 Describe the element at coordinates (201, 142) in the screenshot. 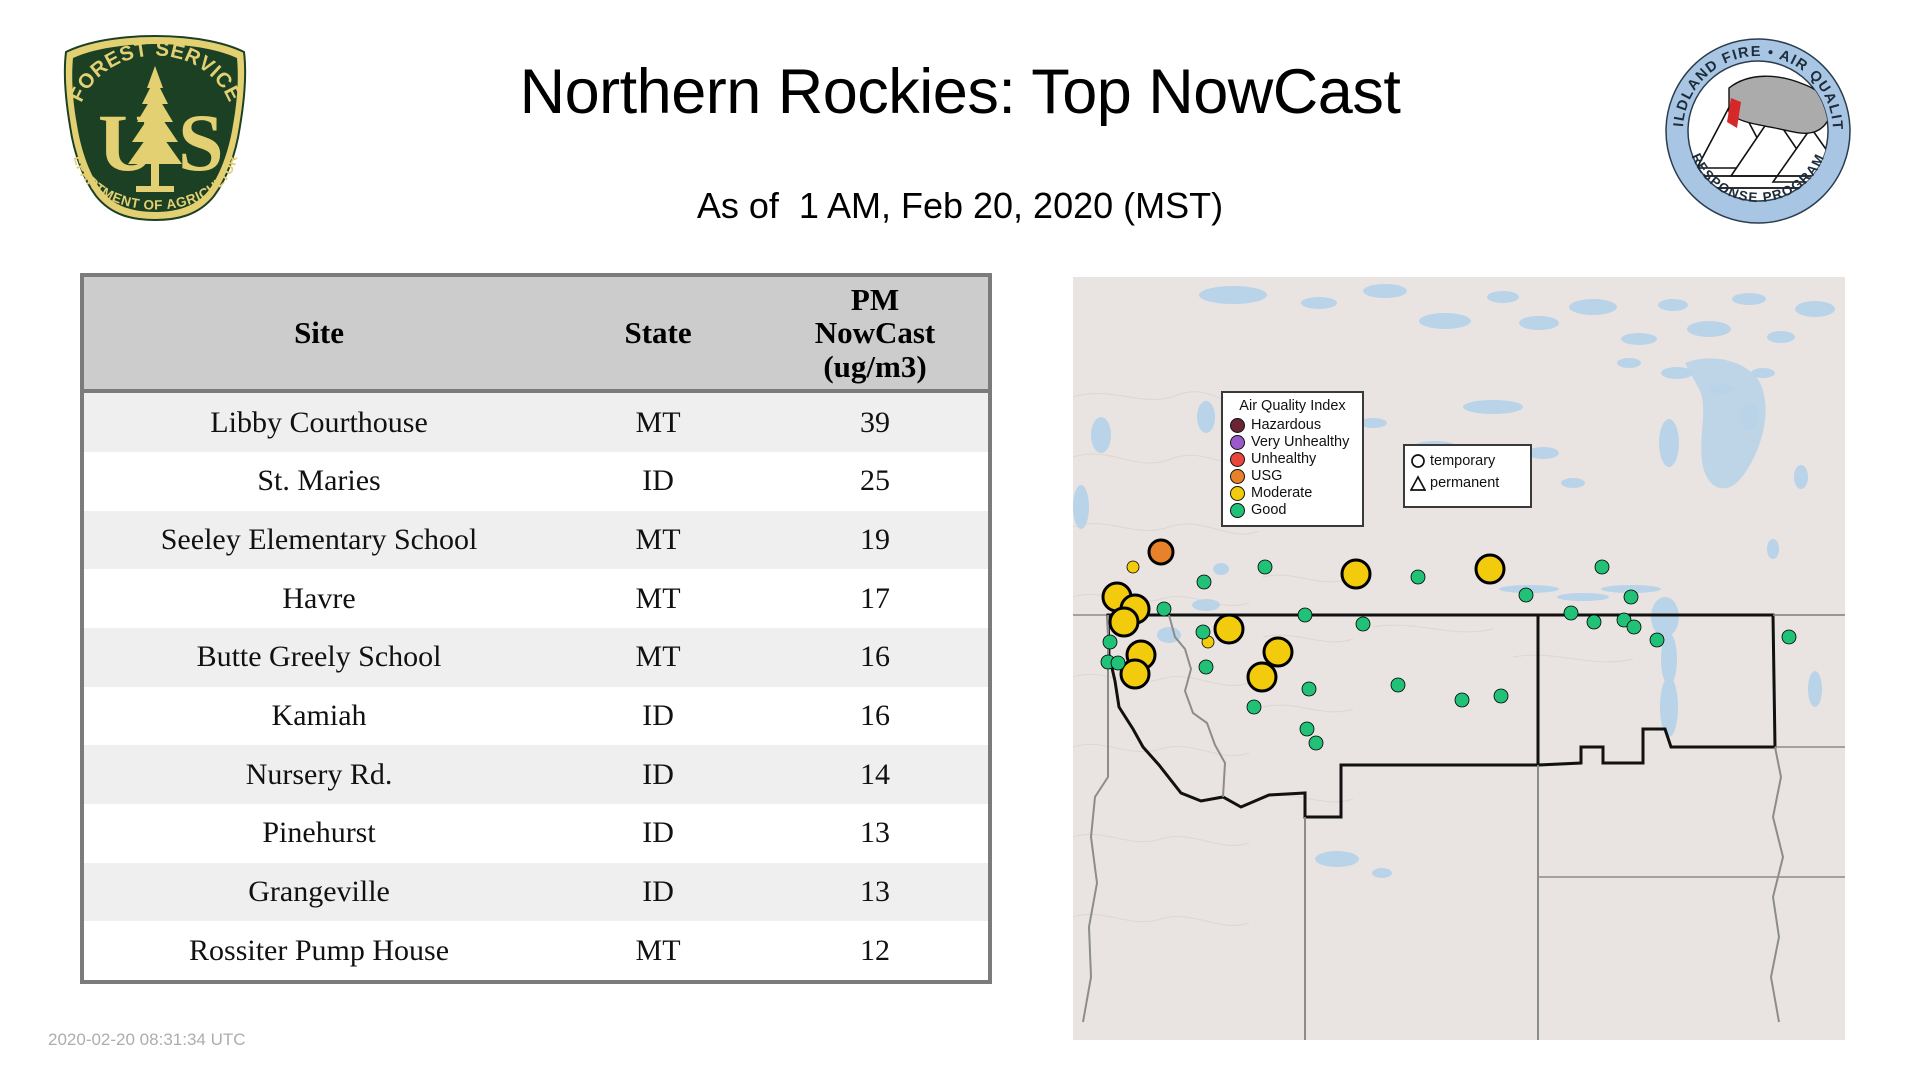

I see `usfs-letter-s: S` at that location.